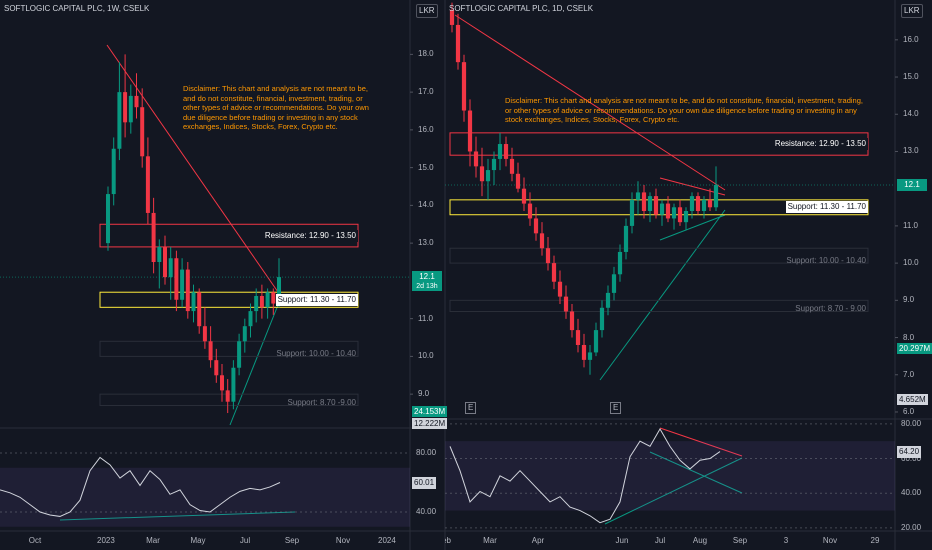 The height and width of the screenshot is (550, 932). Describe the element at coordinates (911, 423) in the screenshot. I see `rsi-tick-label: 80.00` at that location.